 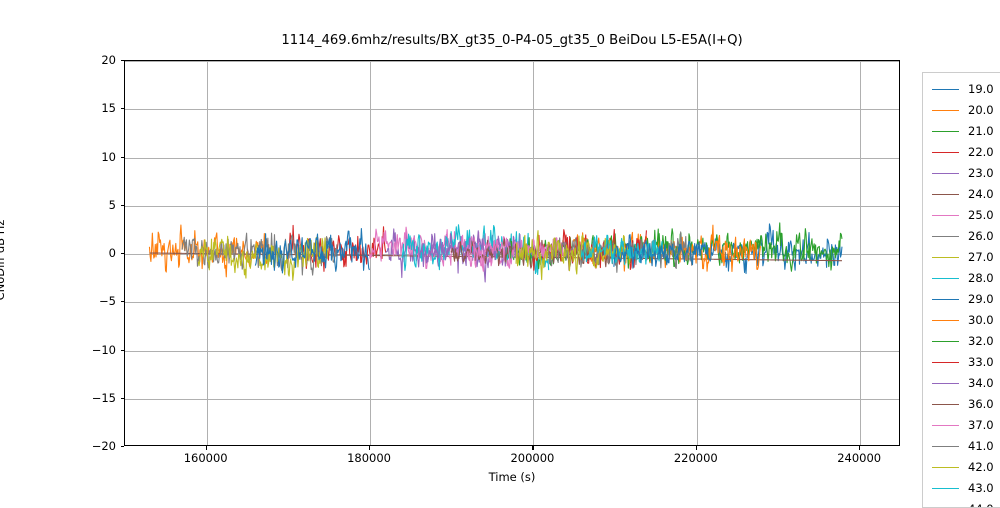 What do you see at coordinates (981, 194) in the screenshot?
I see `legend-item-label: 24.0` at bounding box center [981, 194].